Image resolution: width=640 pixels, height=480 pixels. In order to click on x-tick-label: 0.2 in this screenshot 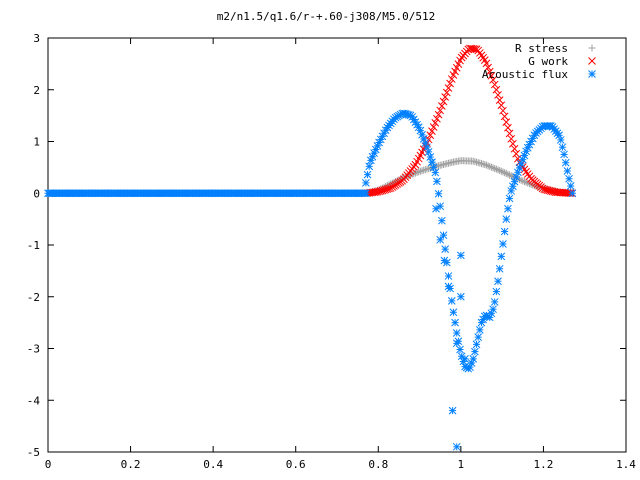, I will do `click(131, 464)`.